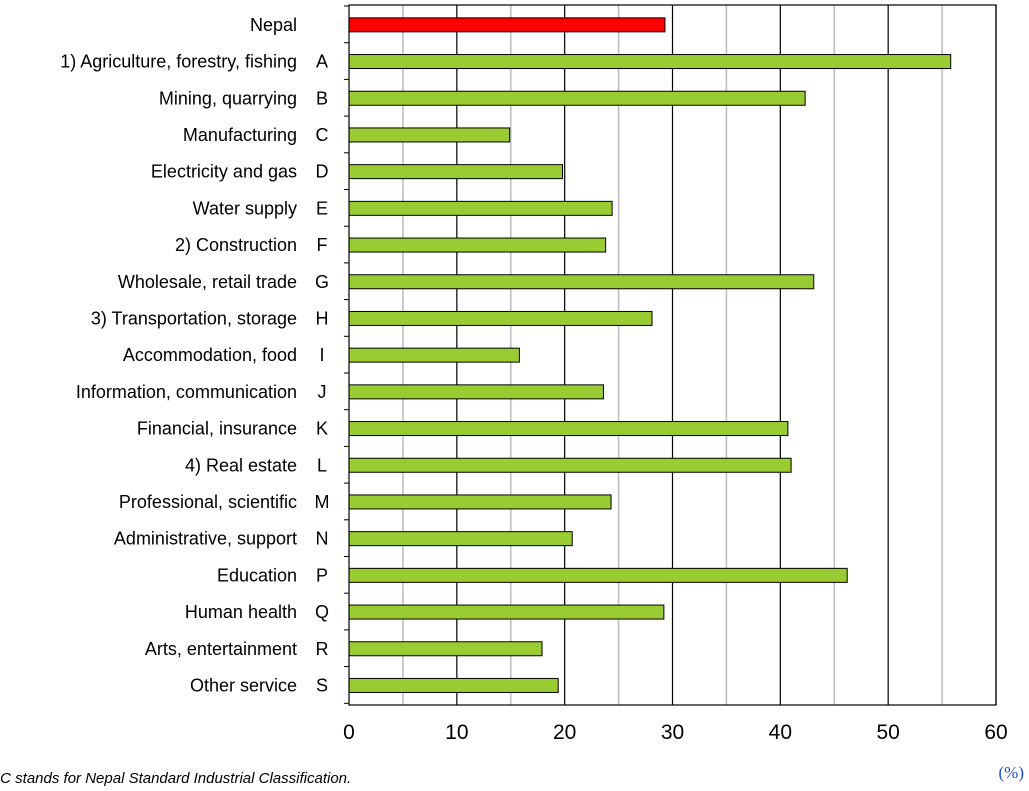  What do you see at coordinates (887, 732) in the screenshot?
I see `x-tick-label: 50` at bounding box center [887, 732].